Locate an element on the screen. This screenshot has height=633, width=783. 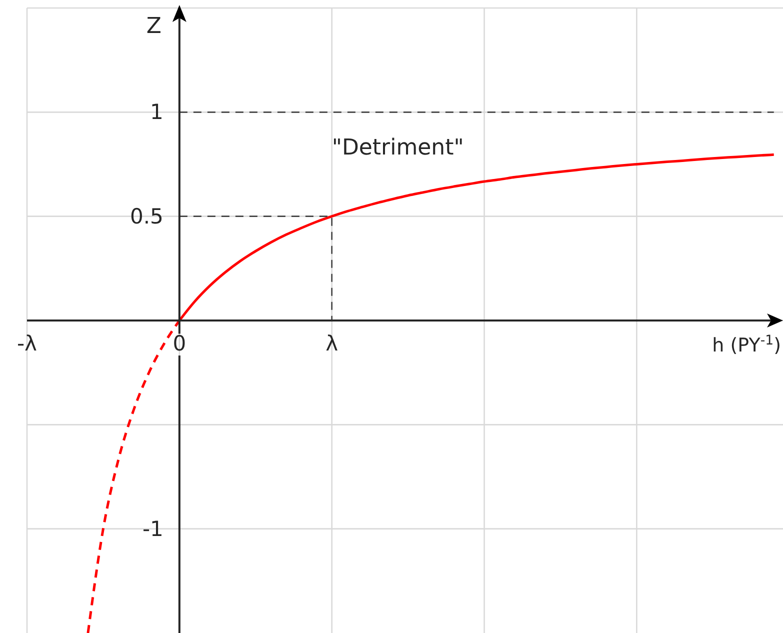
y-axis-title: Z is located at coordinates (154, 26).